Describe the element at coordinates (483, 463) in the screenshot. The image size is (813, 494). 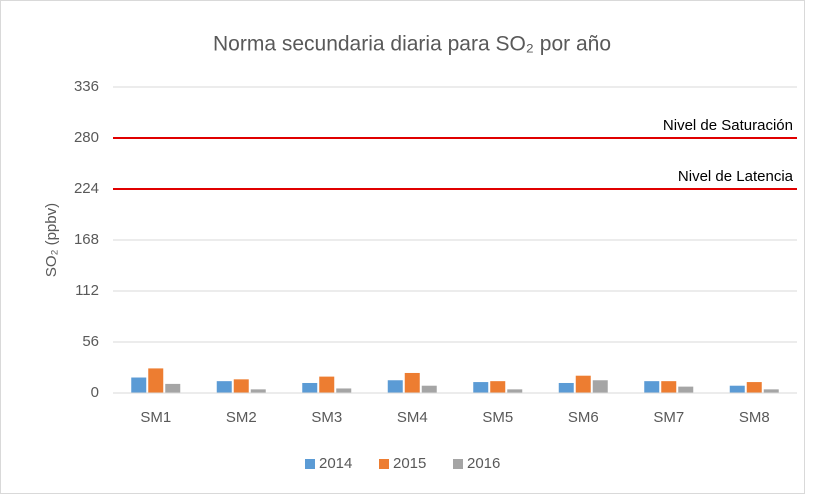
I see `legend-label: 2016` at that location.